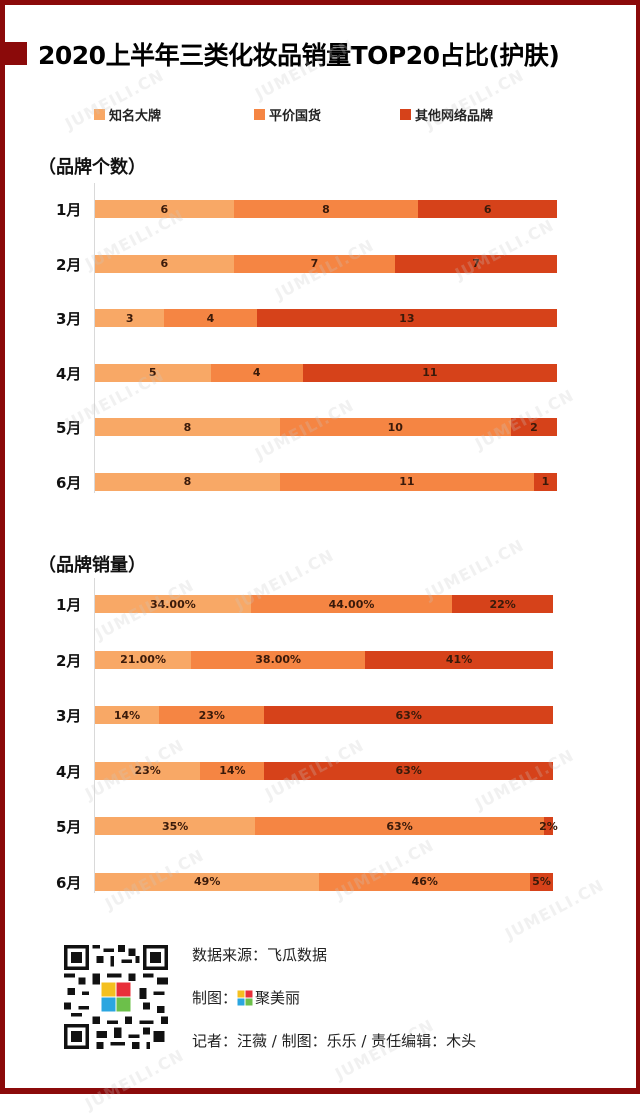  What do you see at coordinates (92, 167) in the screenshot?
I see `count-section-title: （品牌个数）` at bounding box center [92, 167].